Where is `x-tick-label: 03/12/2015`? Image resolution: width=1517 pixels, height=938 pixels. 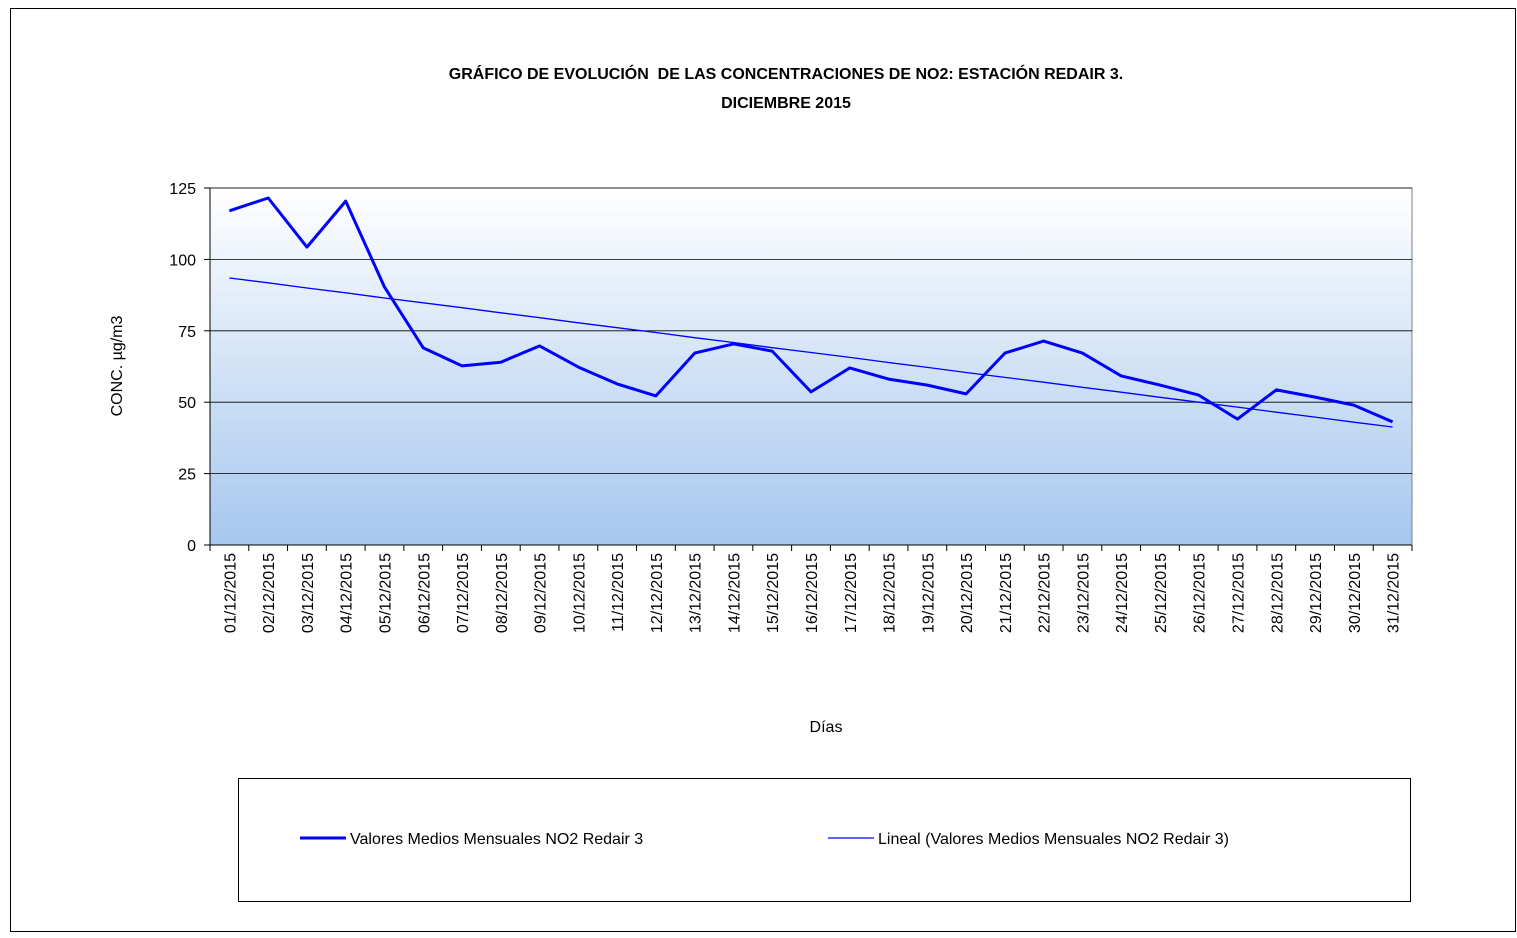 x-tick-label: 03/12/2015 is located at coordinates (308, 593).